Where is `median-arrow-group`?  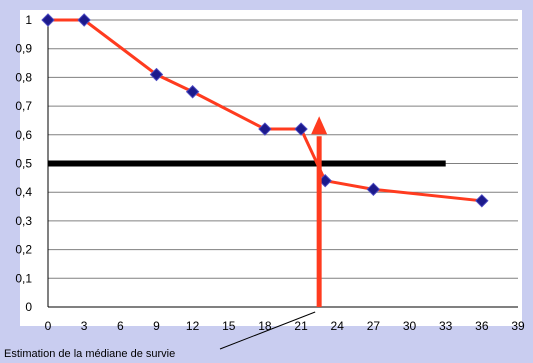
median-arrow-group is located at coordinates (319, 211).